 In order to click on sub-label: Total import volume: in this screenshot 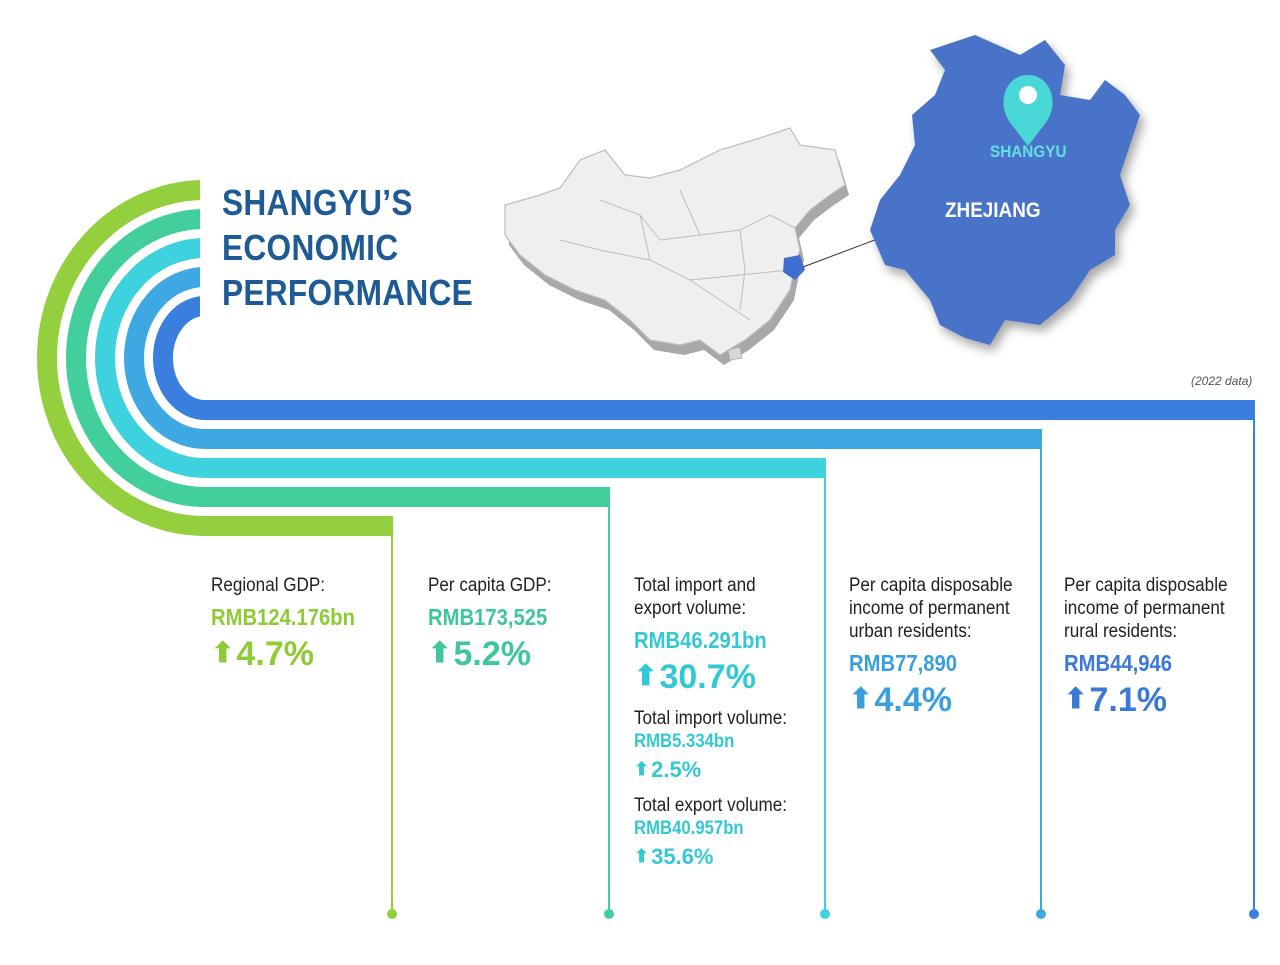, I will do `click(711, 718)`.